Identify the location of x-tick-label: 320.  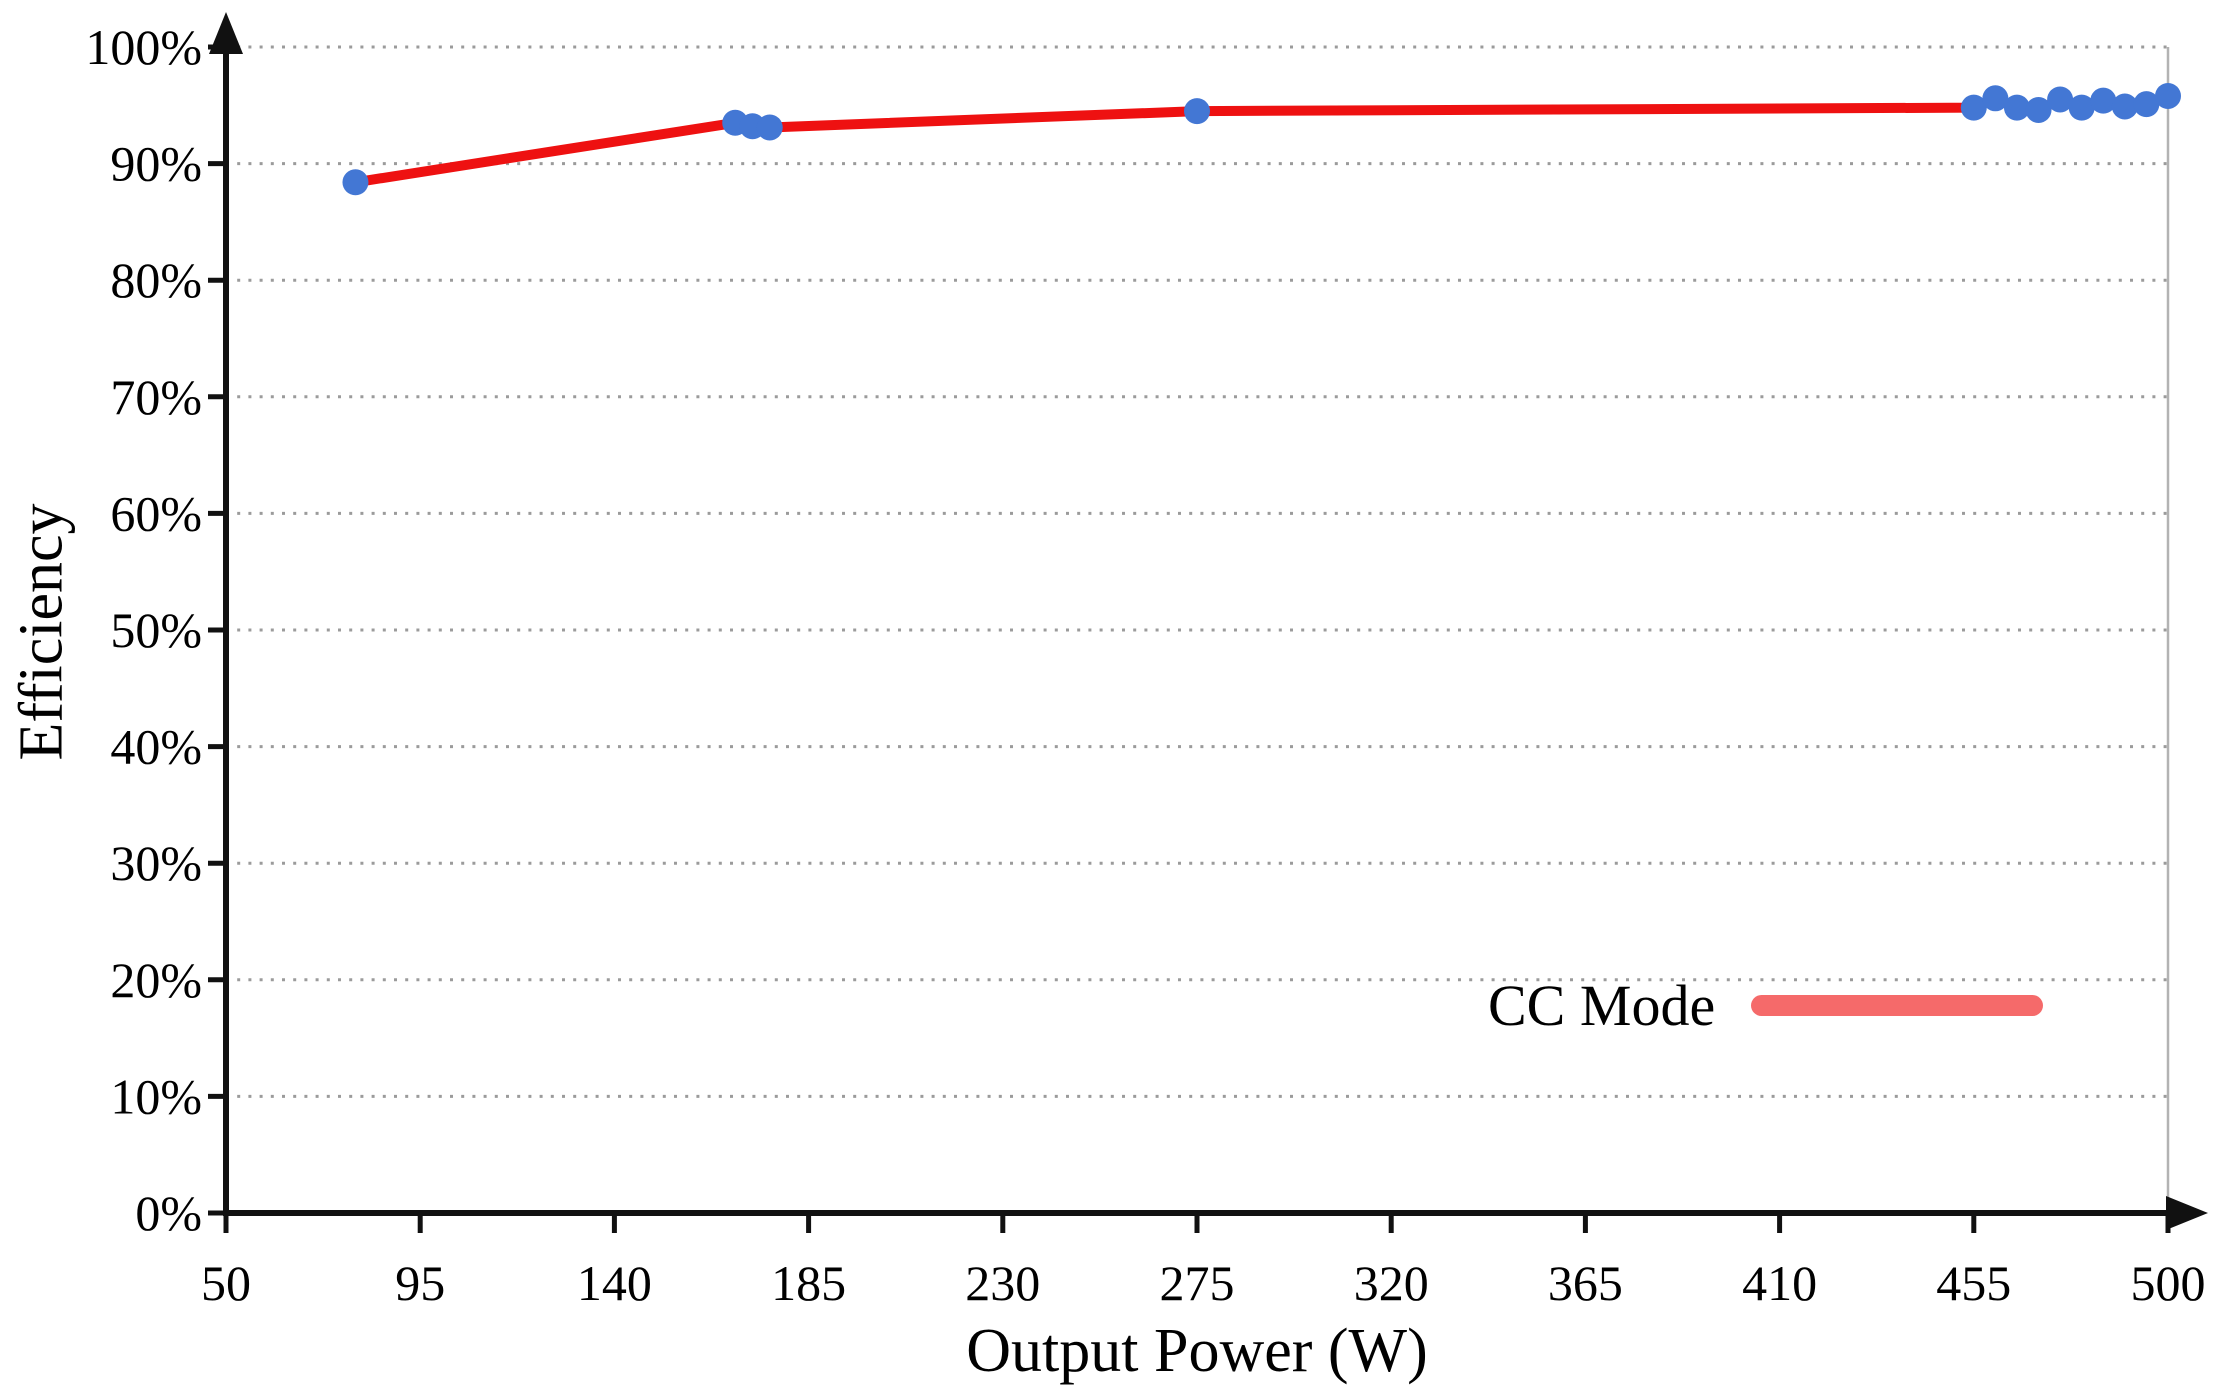
(1391, 1283).